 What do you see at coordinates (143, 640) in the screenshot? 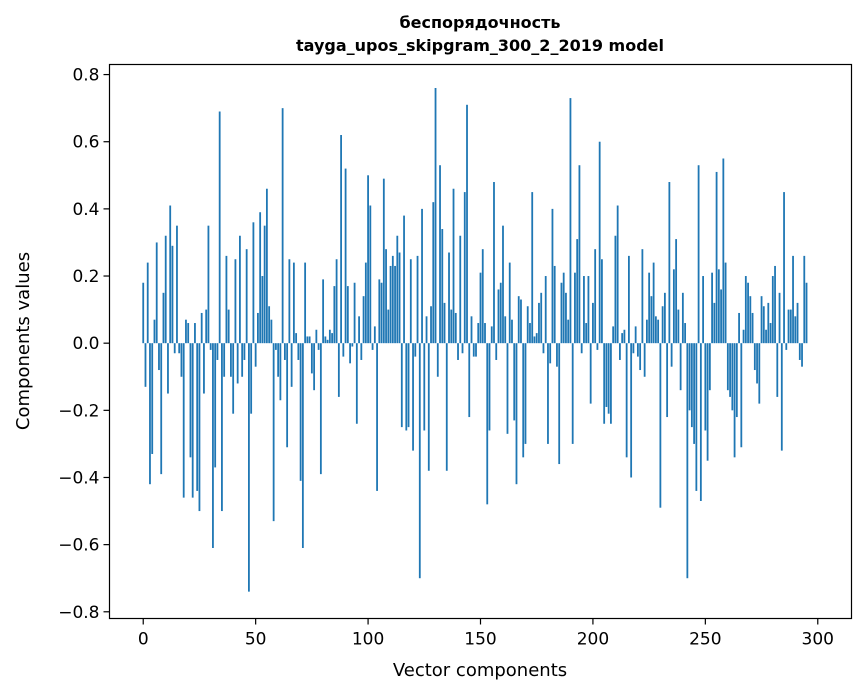
I see `x-tick-label: 0` at bounding box center [143, 640].